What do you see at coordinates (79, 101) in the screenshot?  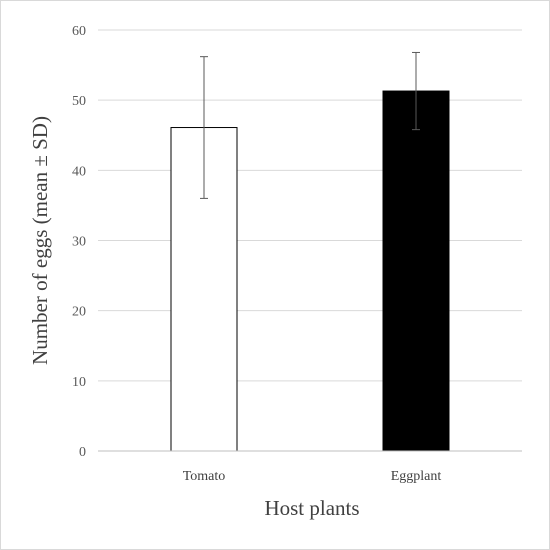 I see `y-tick-label: 50` at bounding box center [79, 101].